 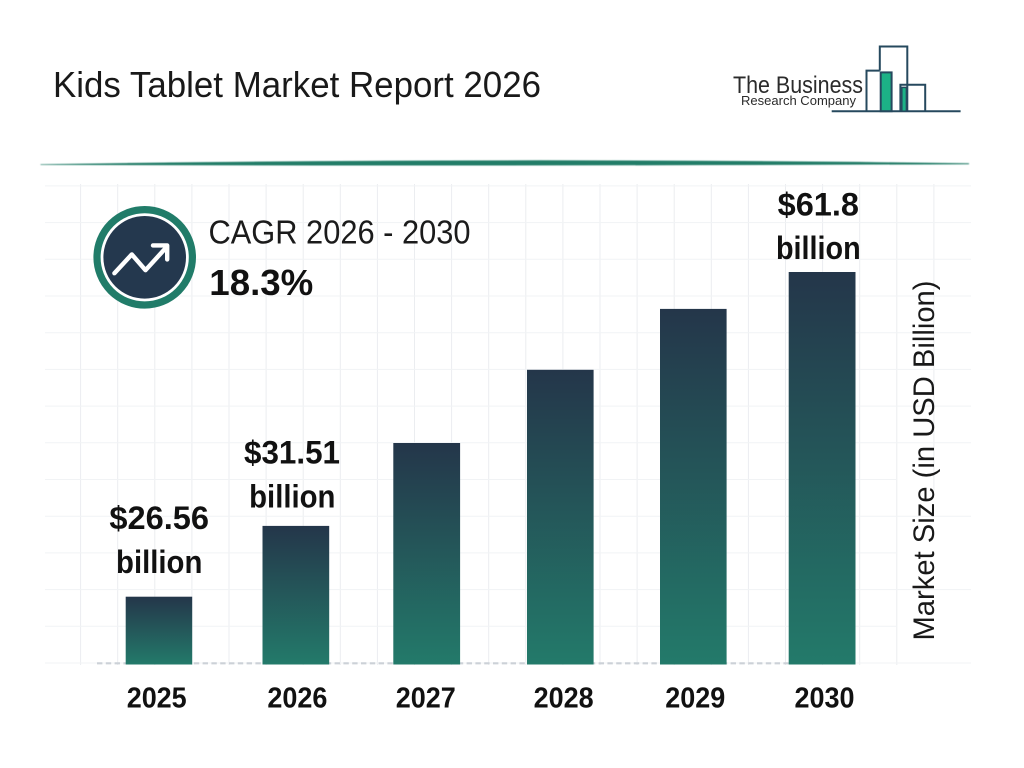 I want to click on svg-text: 18.3%, so click(x=261, y=282).